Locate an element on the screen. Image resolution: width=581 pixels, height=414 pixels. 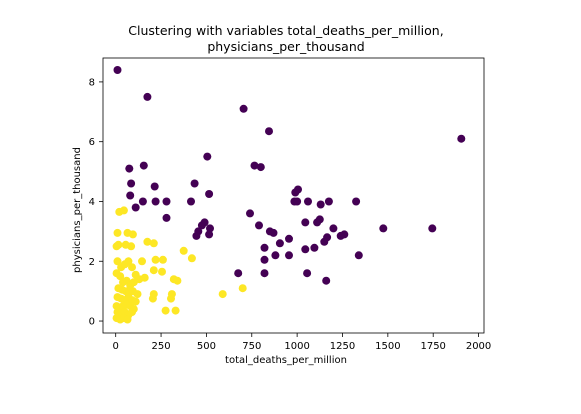
chart-title-line-2: physicians_per_thousand is located at coordinates (285, 46).